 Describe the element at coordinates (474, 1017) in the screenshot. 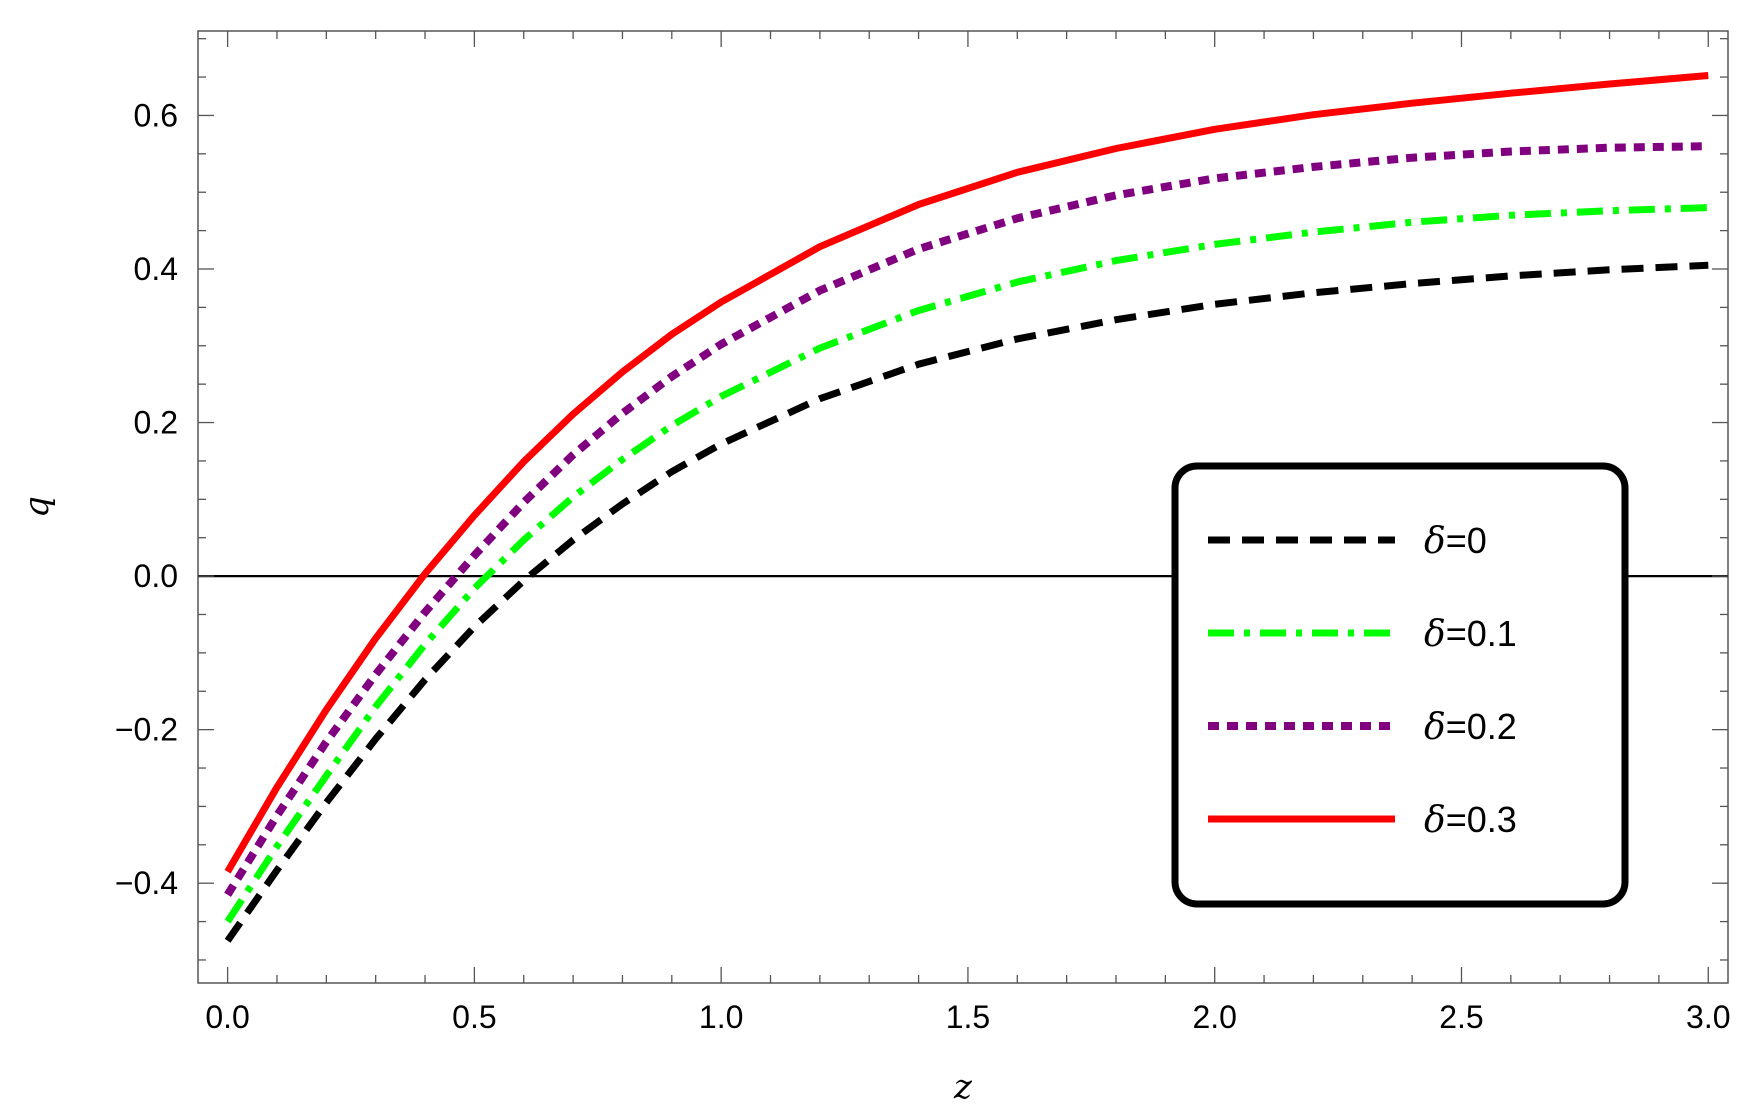

I see `x-tick-label: 0.5` at that location.